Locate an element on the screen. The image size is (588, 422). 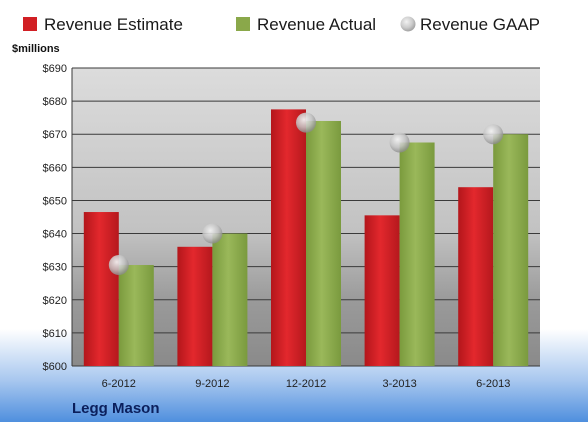
y-tick-label: $610 is located at coordinates (55, 334).